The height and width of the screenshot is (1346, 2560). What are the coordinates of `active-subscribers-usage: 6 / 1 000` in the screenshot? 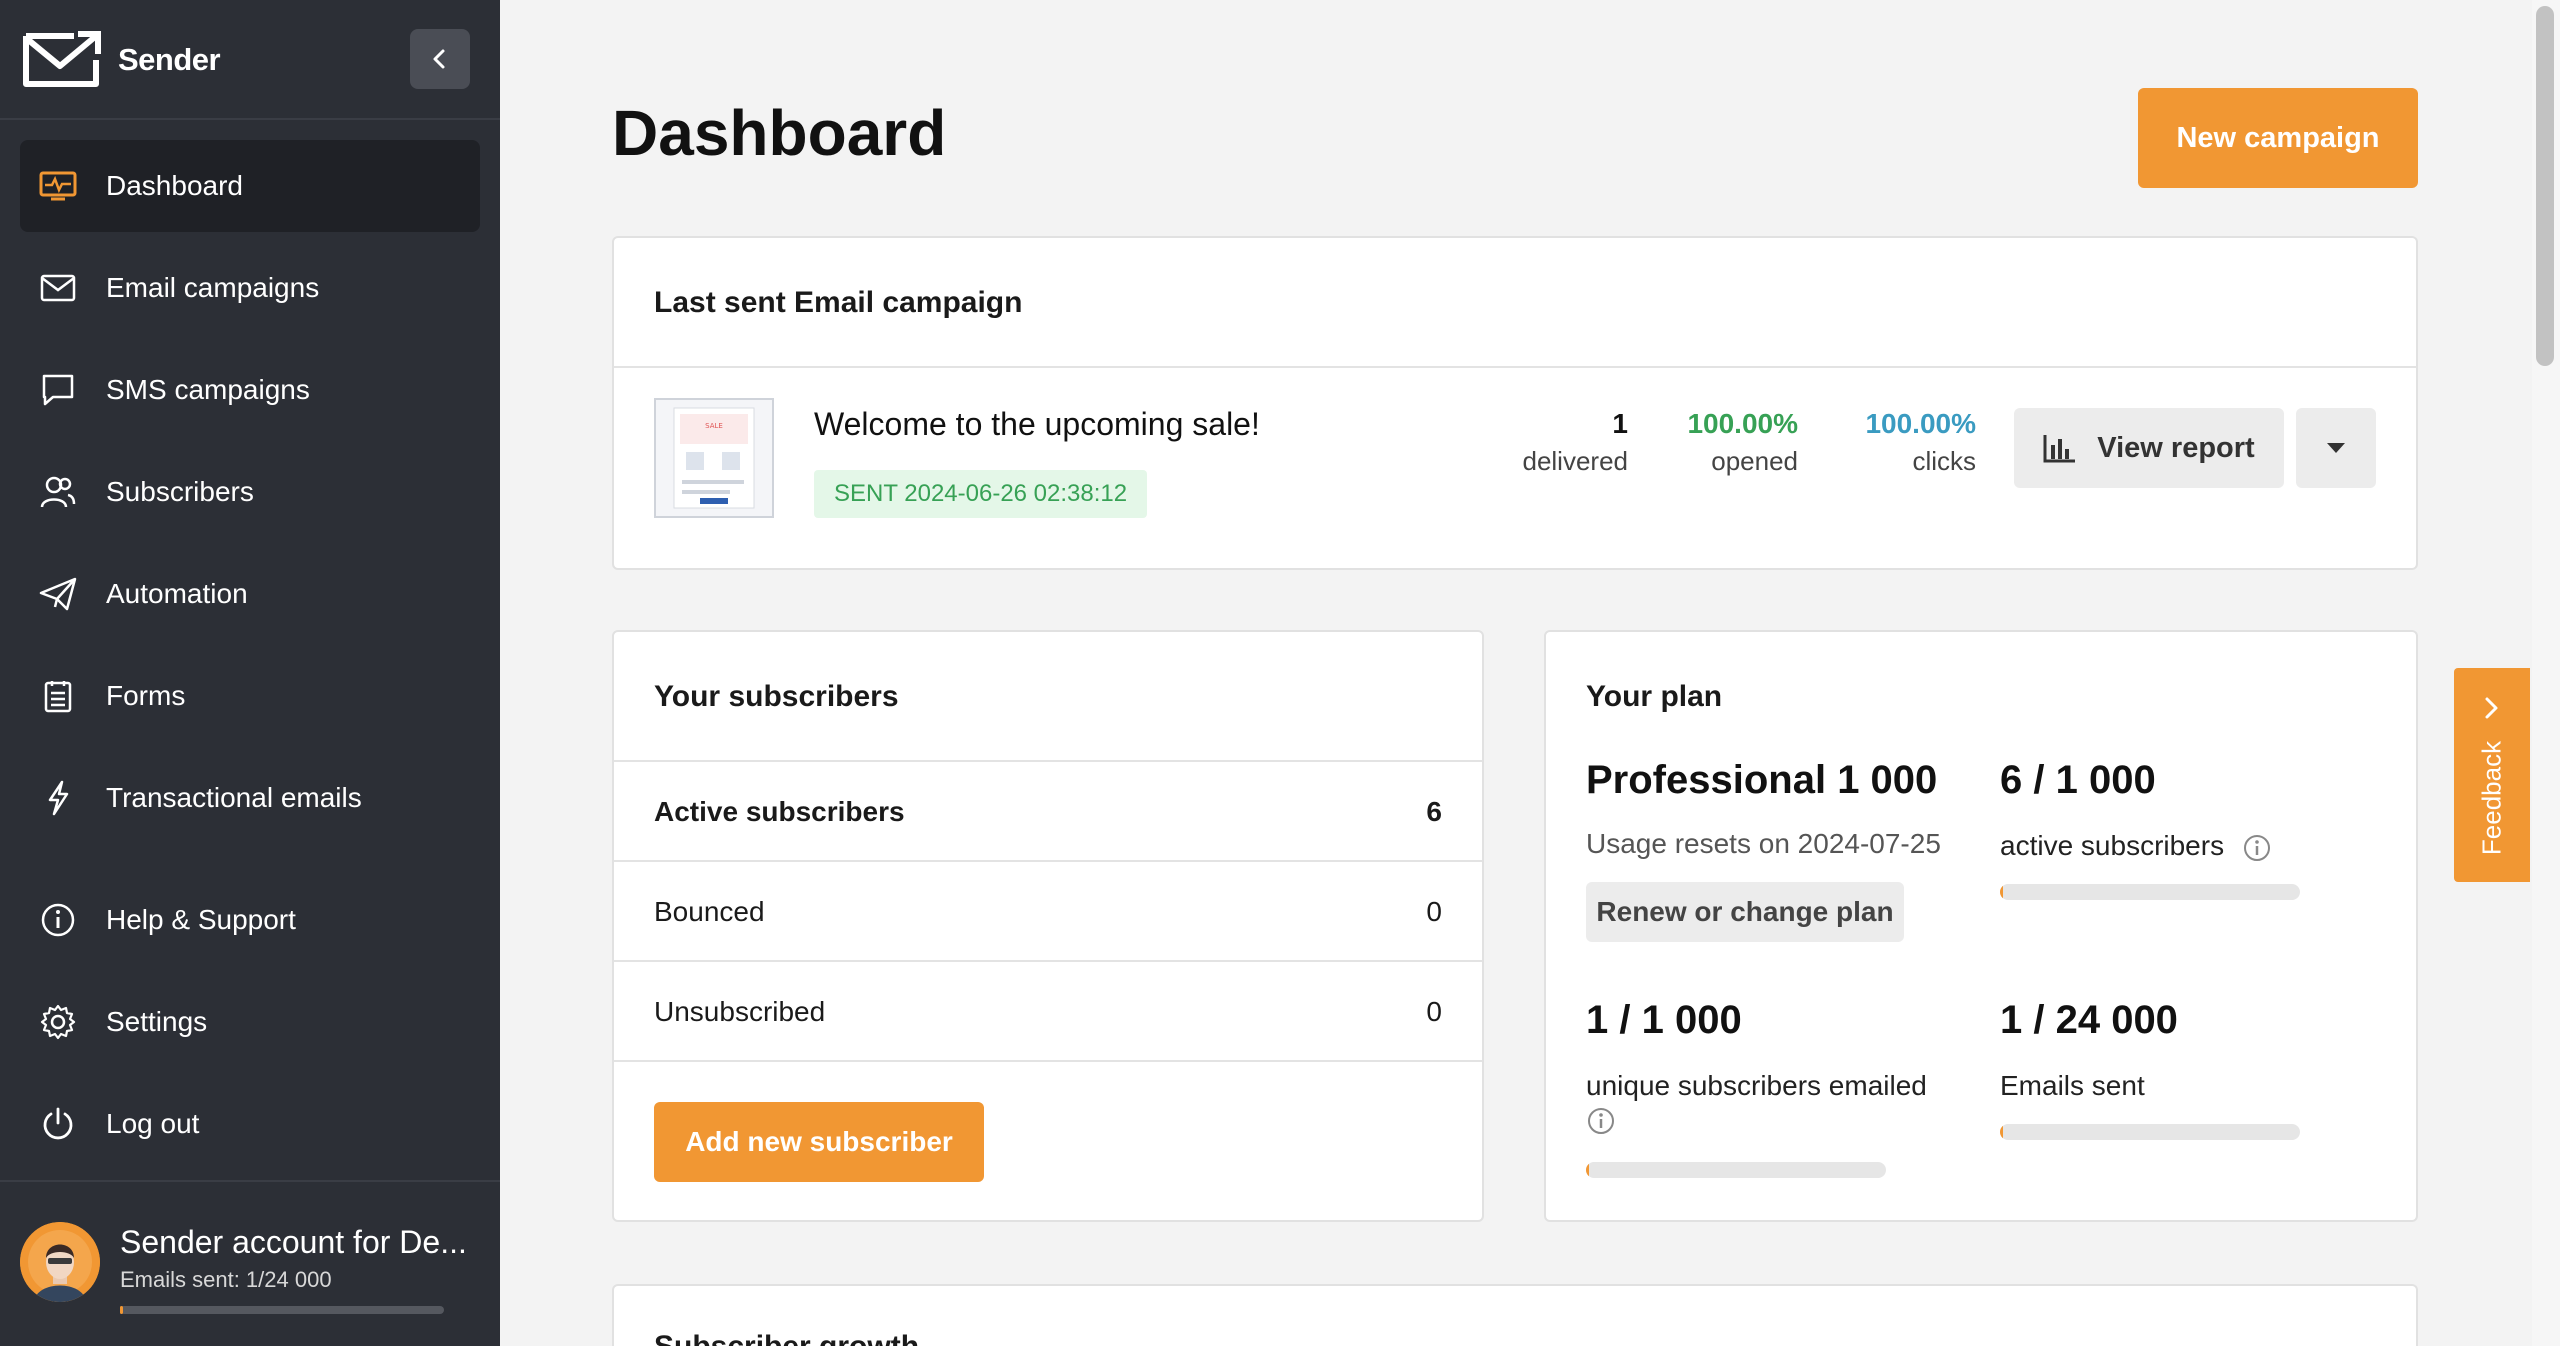 It's located at (2078, 780).